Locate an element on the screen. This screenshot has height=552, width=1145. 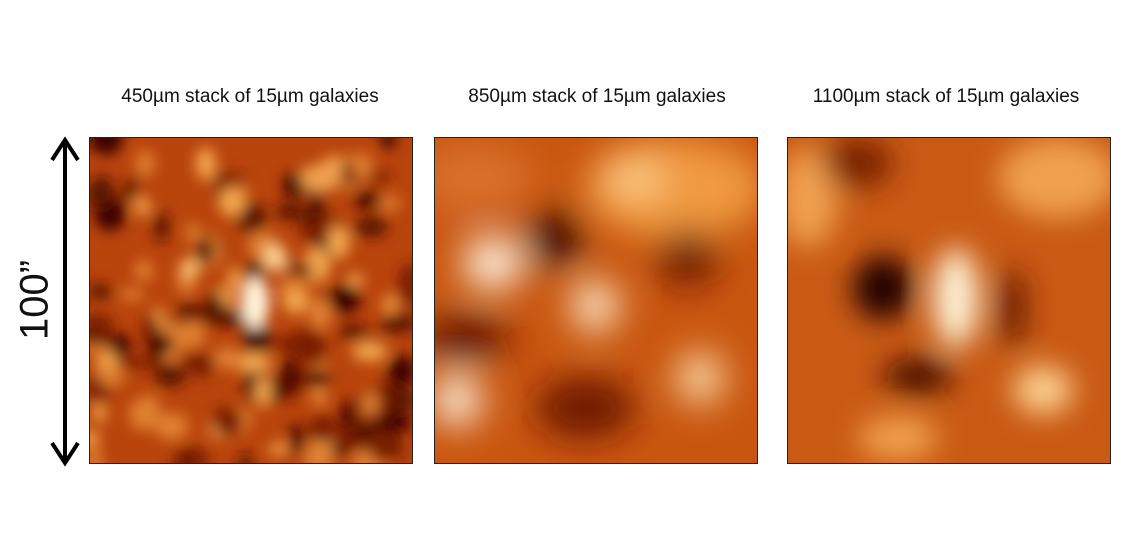
panel-title: 850µm stack of 15µm galaxies is located at coordinates (597, 96).